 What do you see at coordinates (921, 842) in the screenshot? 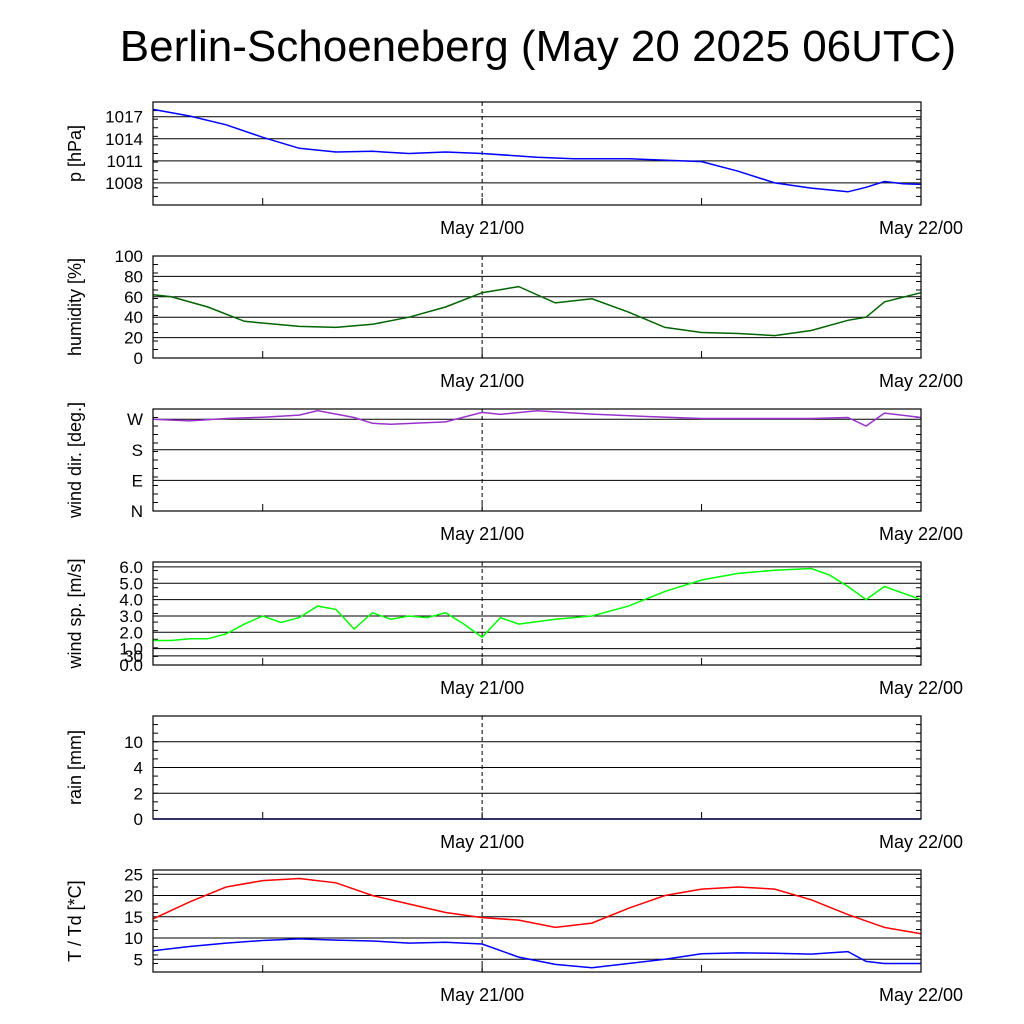
I see `rain-xlabel: May 22/00` at bounding box center [921, 842].